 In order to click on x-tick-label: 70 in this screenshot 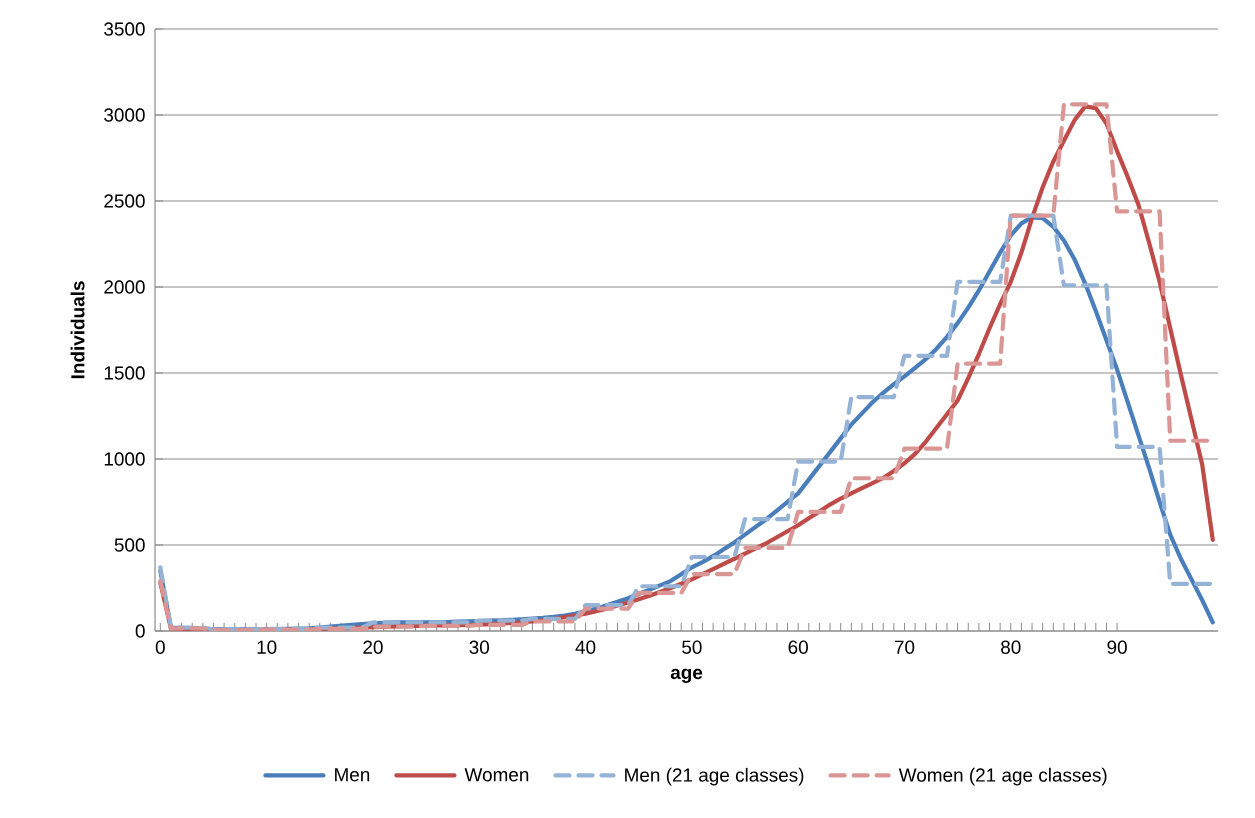, I will do `click(904, 647)`.